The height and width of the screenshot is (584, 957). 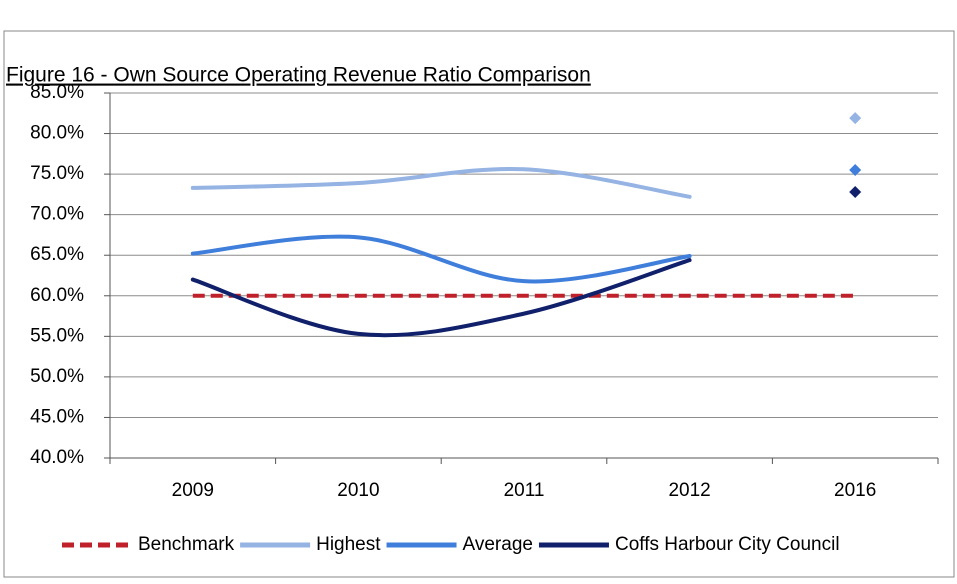 I want to click on y-tick-label: 80.0%, so click(x=57, y=133).